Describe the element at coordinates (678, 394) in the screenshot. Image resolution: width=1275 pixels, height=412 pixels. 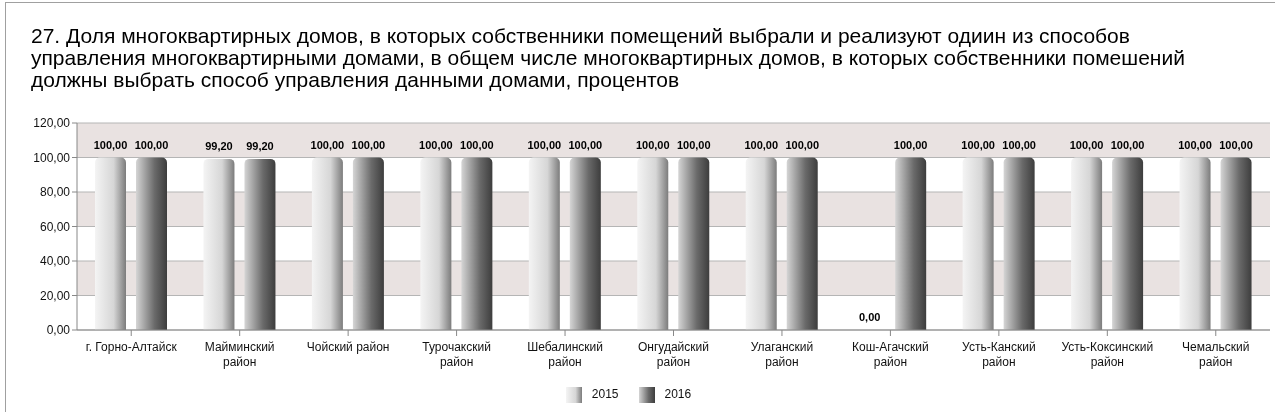
I see `legend-label: 2016` at that location.